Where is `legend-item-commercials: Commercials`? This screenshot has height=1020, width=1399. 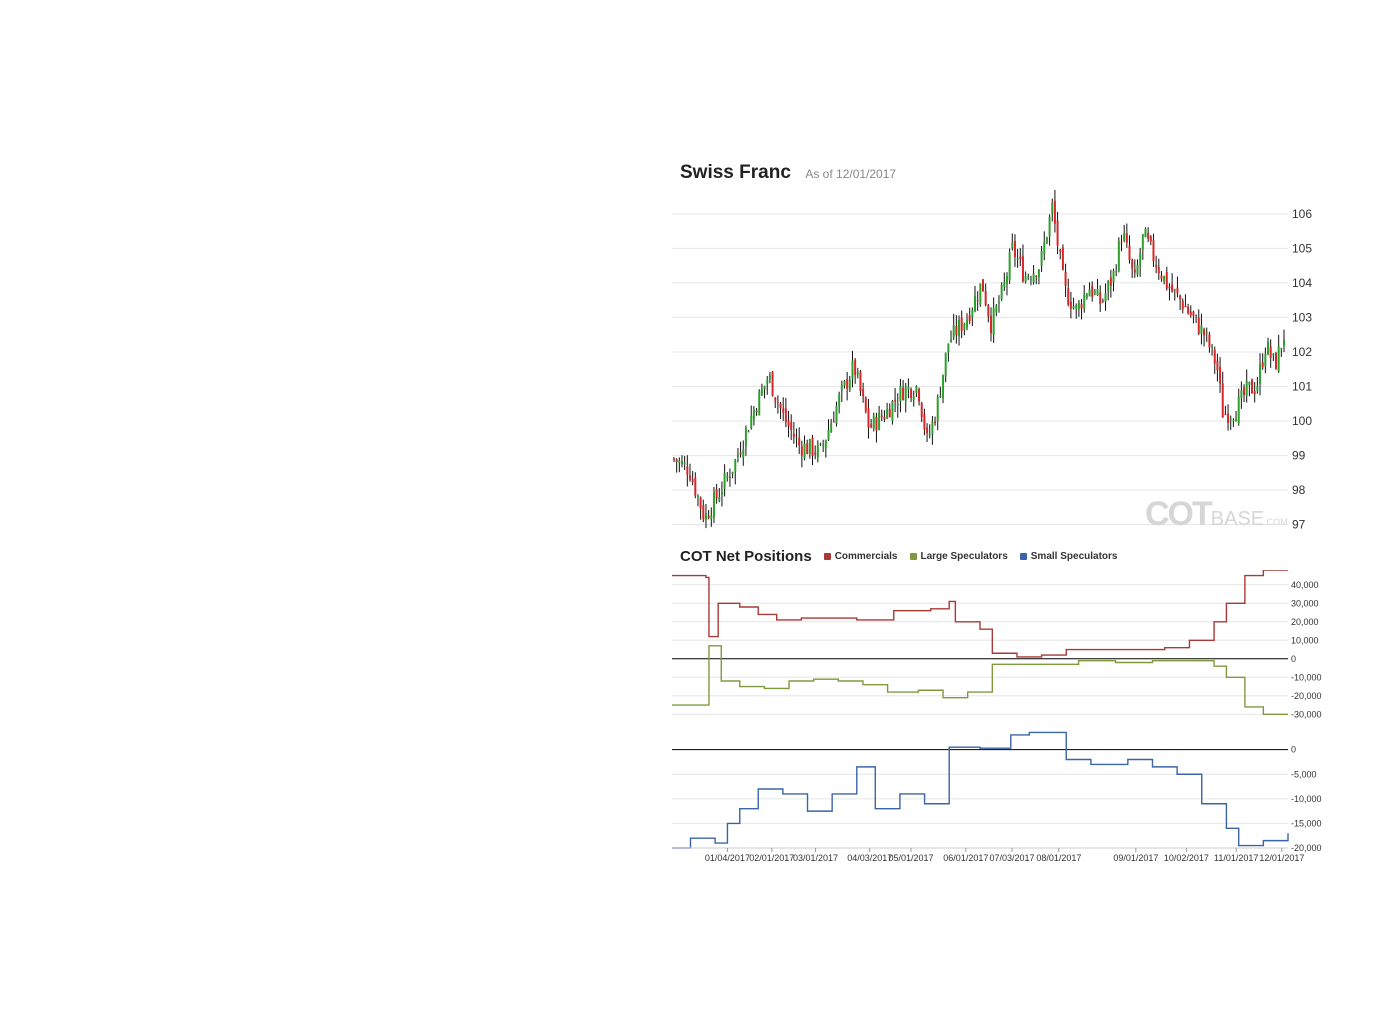
legend-item-commercials: Commercials is located at coordinates (860, 556).